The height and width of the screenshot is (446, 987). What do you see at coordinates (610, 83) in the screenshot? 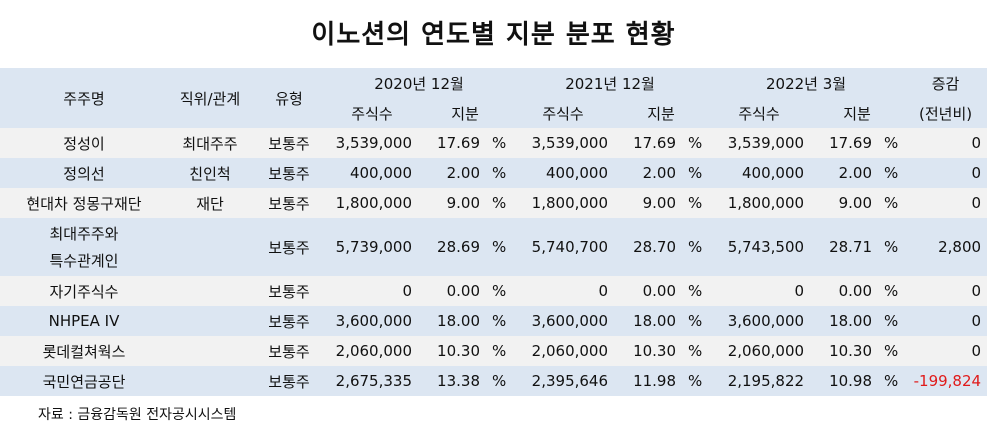
I see `col-header-period-2021-12: 2021년 12월` at bounding box center [610, 83].